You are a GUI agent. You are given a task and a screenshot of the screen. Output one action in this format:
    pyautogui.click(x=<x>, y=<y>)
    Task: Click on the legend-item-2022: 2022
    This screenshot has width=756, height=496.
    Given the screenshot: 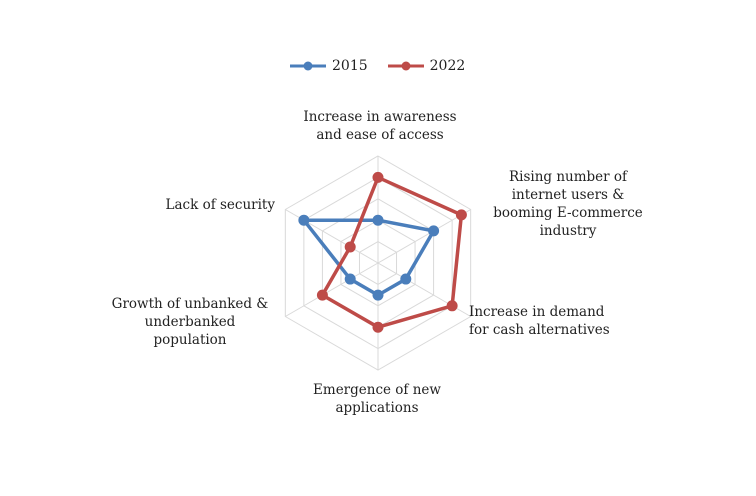 What is the action you would take?
    pyautogui.click(x=426, y=66)
    